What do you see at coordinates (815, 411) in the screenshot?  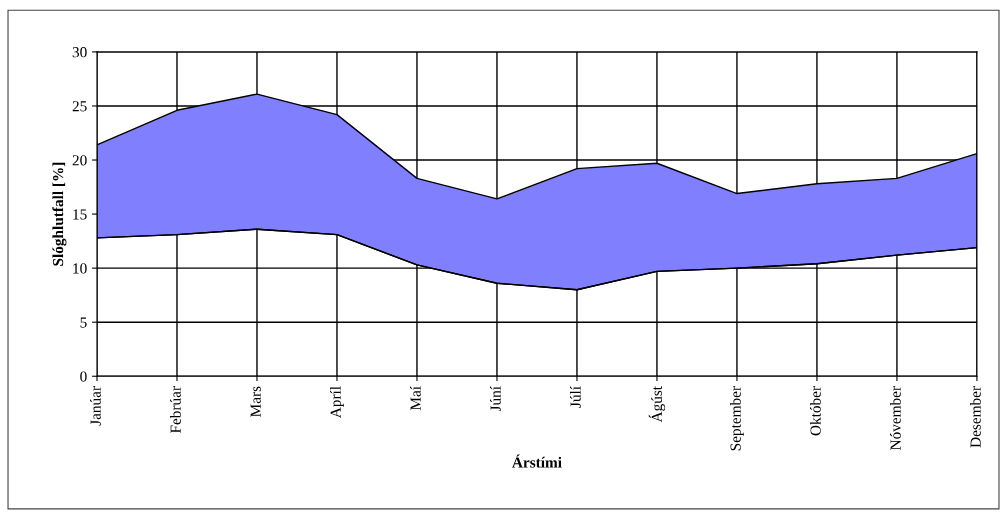 I see `x-tick-label: Október` at bounding box center [815, 411].